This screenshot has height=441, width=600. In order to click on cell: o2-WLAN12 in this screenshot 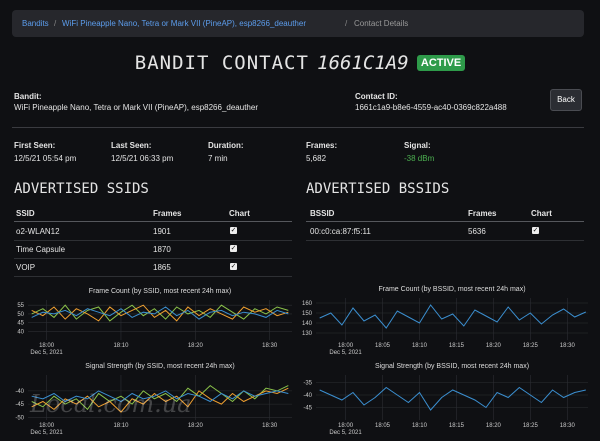, I will do `click(38, 231)`.